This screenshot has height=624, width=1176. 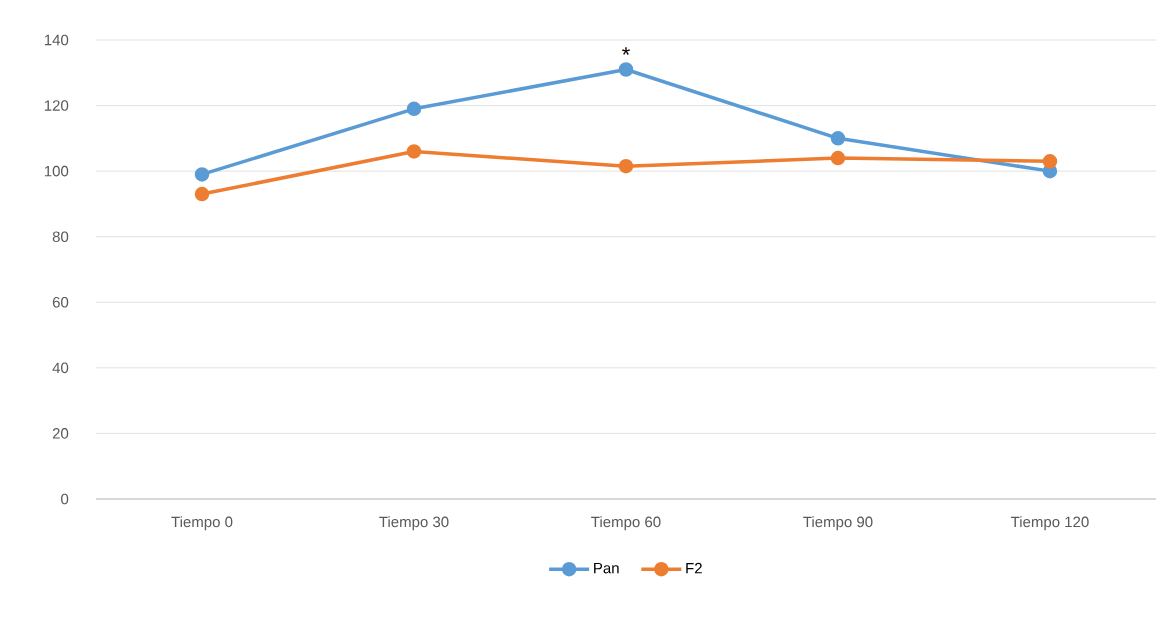 What do you see at coordinates (60, 433) in the screenshot?
I see `y-tick-label: 20` at bounding box center [60, 433].